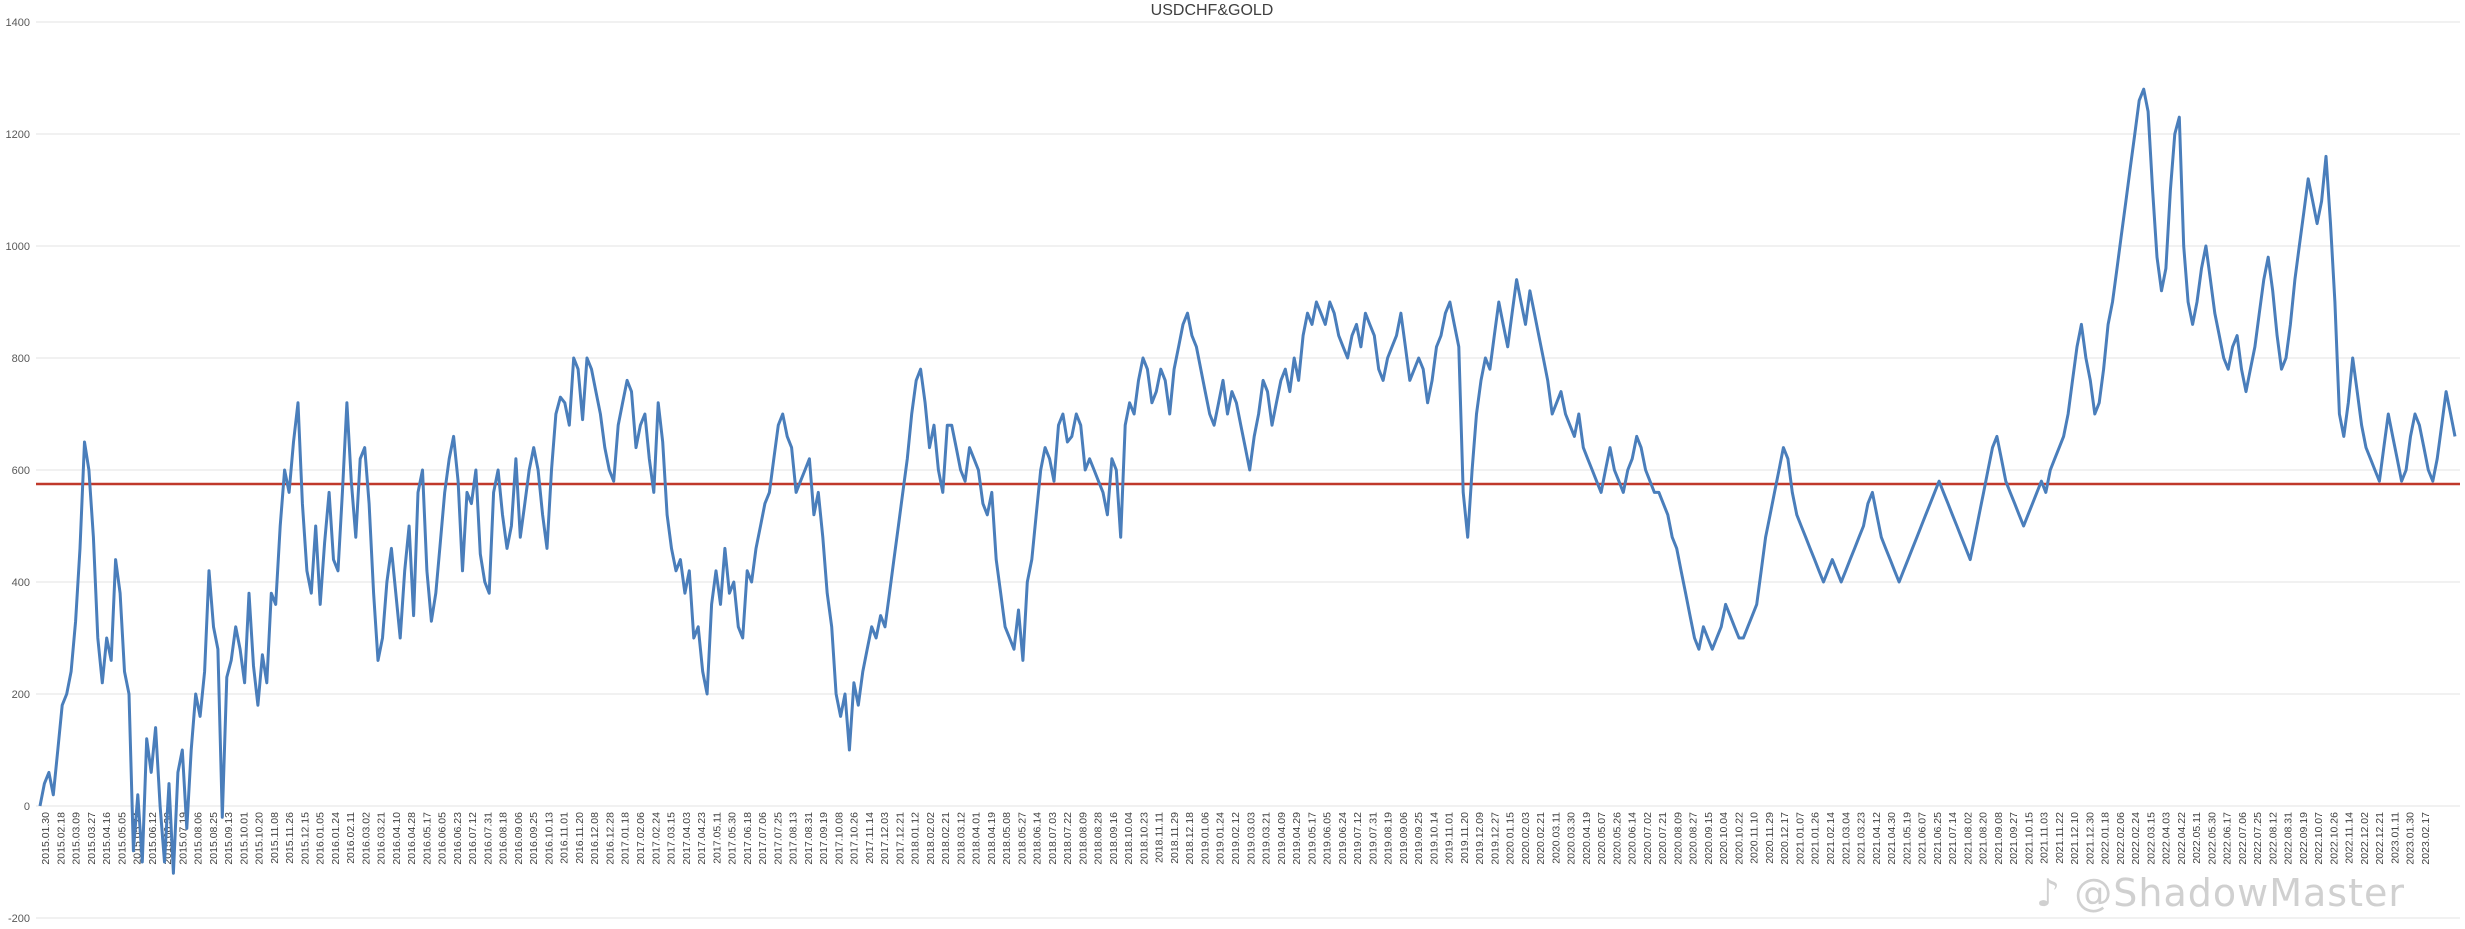 The image size is (2465, 929). I want to click on x-tick-label: 2020.08.27, so click(1694, 838).